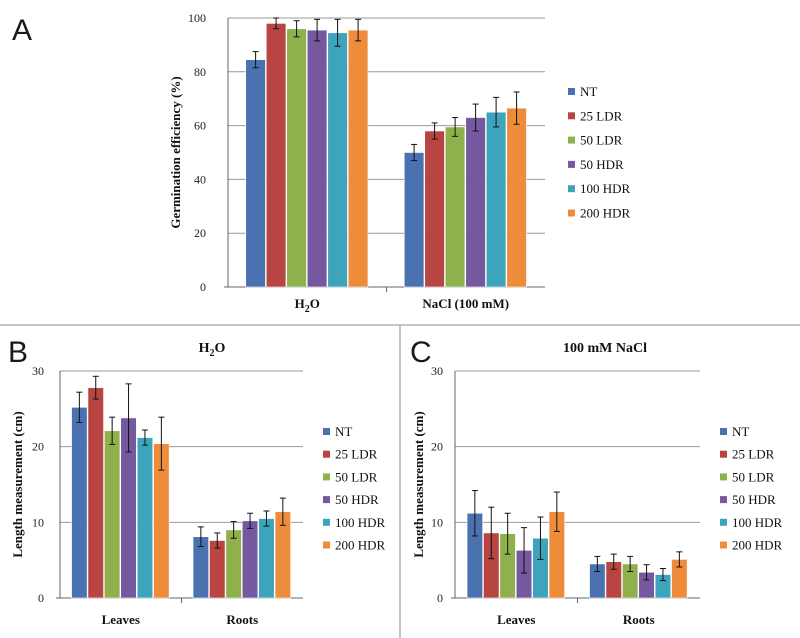  I want to click on y-tick-label: 80, so click(200, 72).